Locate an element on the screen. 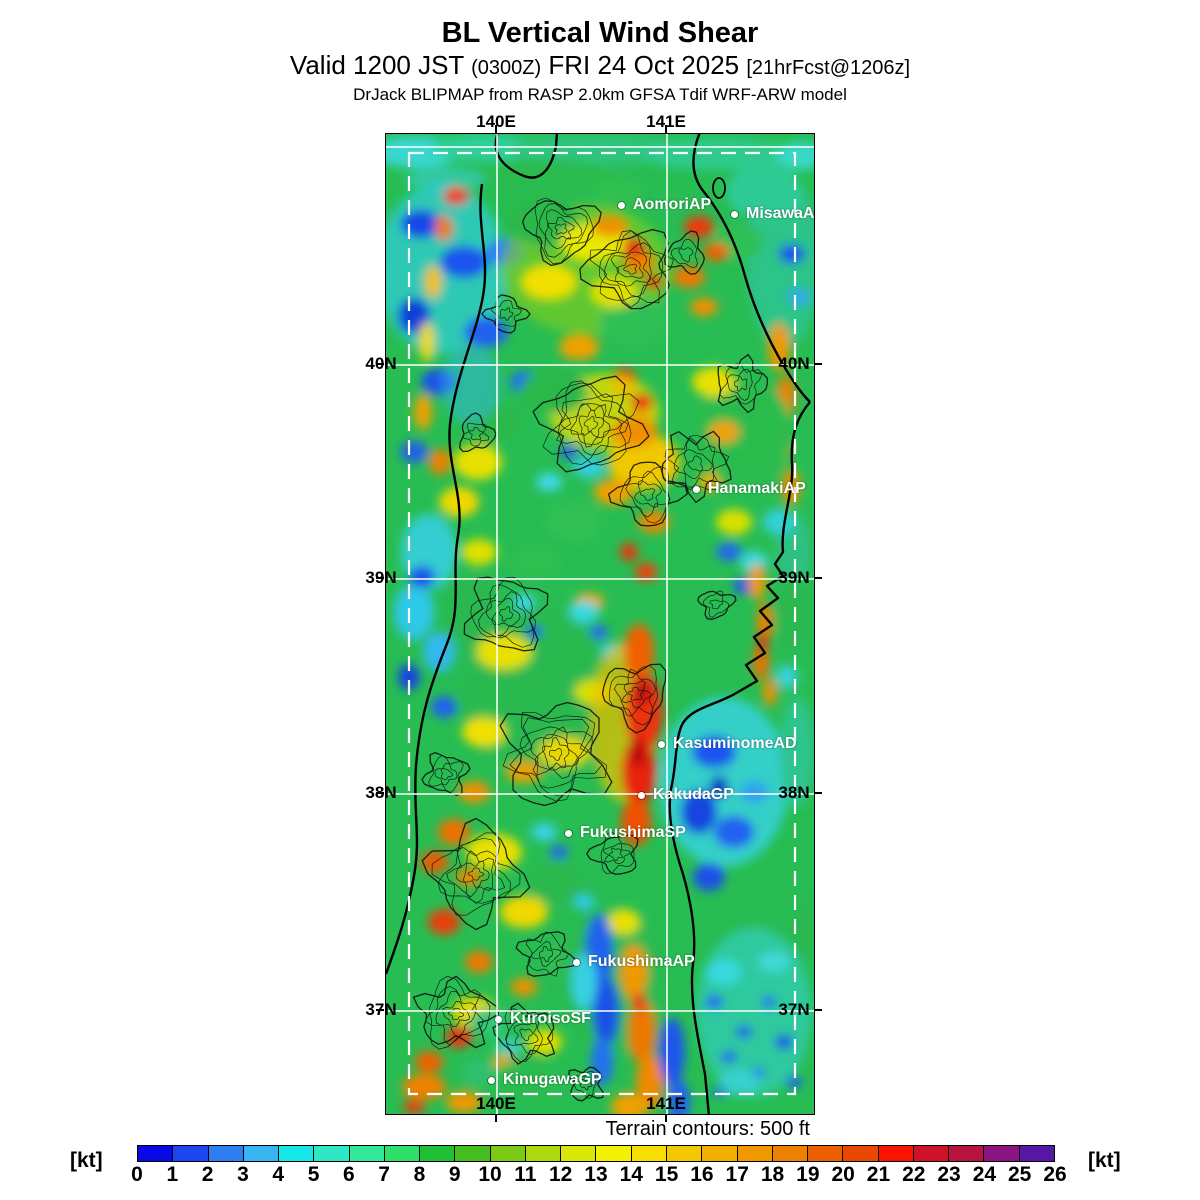 Image resolution: width=1200 pixels, height=1200 pixels. legend-tick: 12 is located at coordinates (561, 1174).